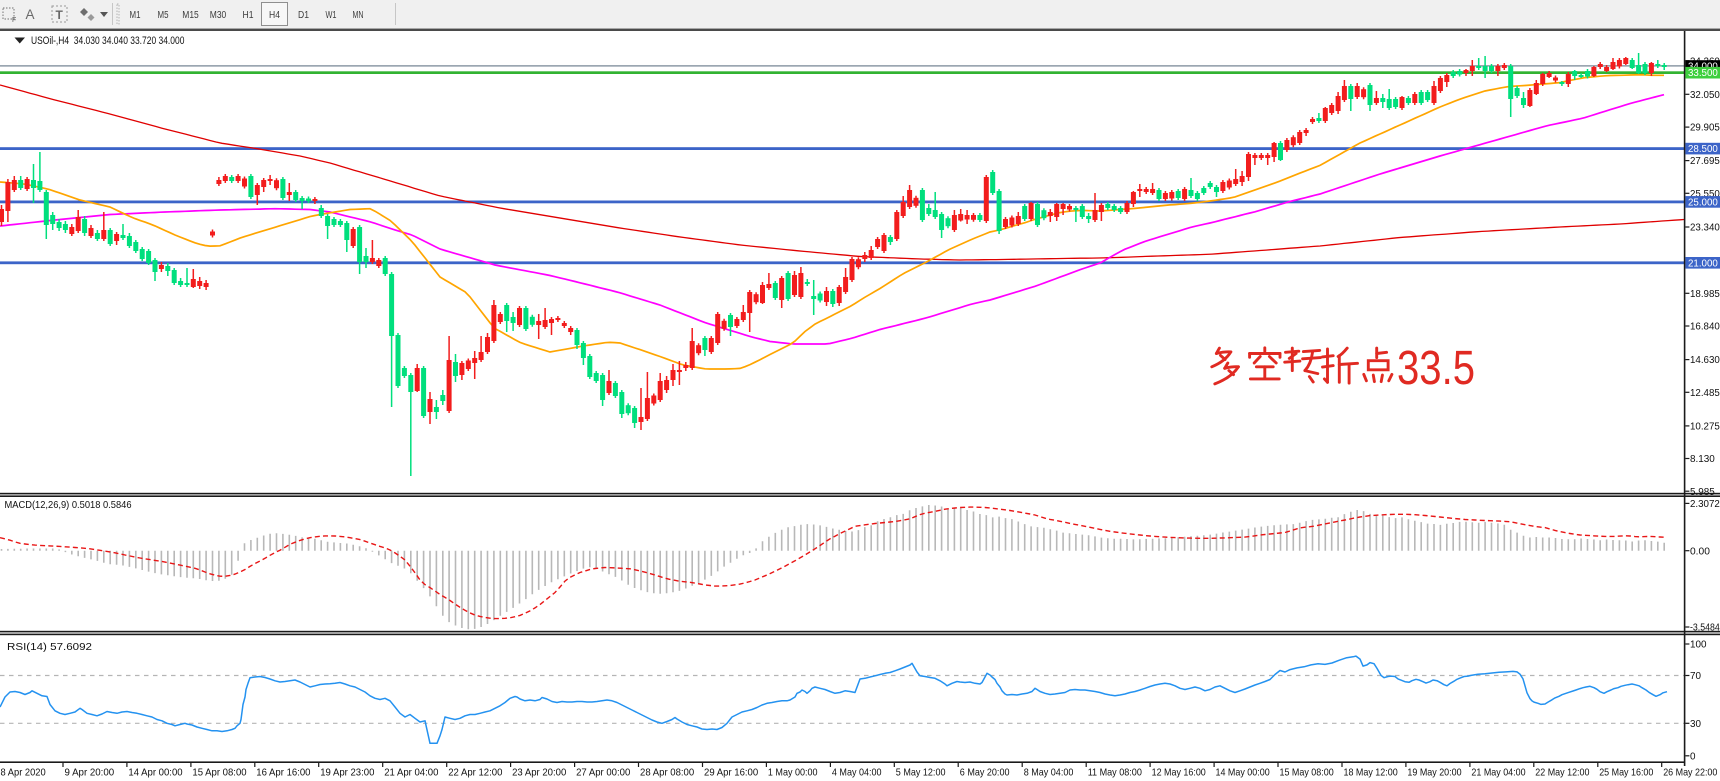 The width and height of the screenshot is (1720, 781). I want to click on svg-text: 11 May 08:00, so click(1115, 772).